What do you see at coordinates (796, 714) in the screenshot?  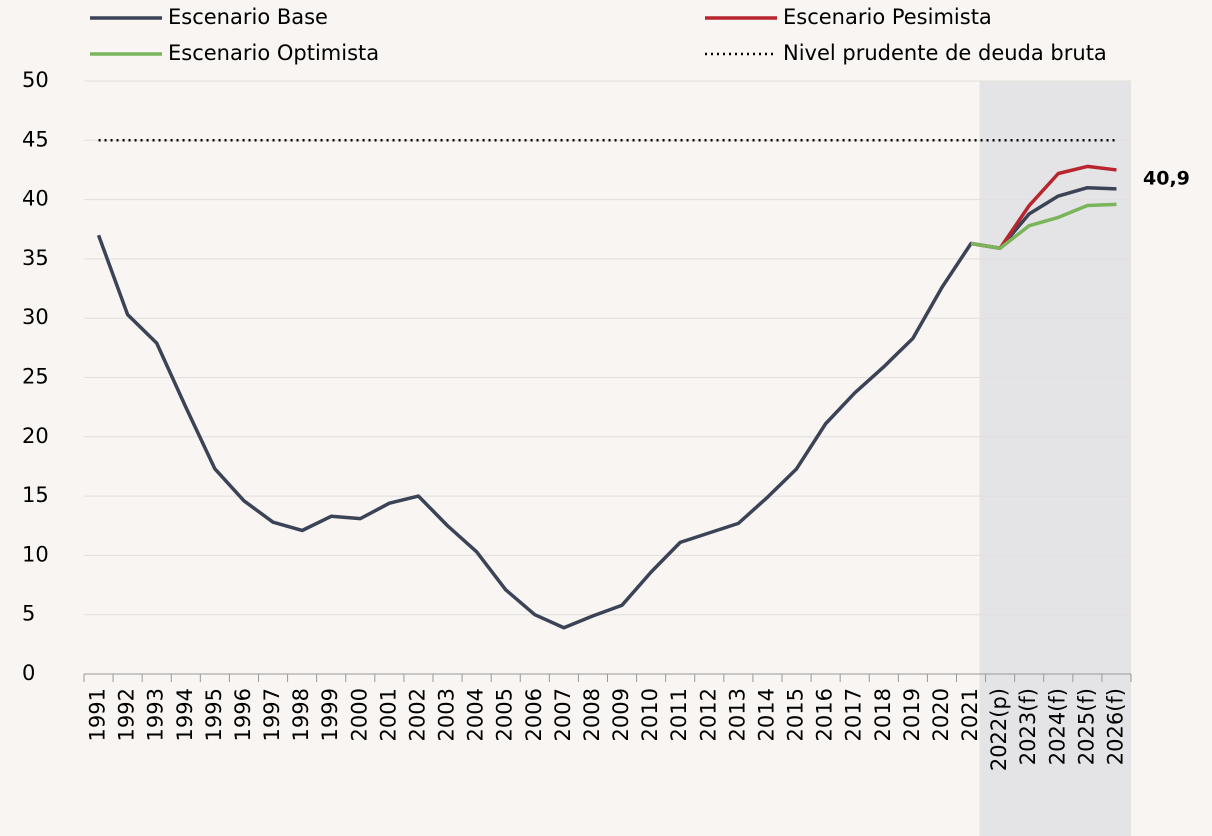 I see `x-tick-label: 2015` at bounding box center [796, 714].